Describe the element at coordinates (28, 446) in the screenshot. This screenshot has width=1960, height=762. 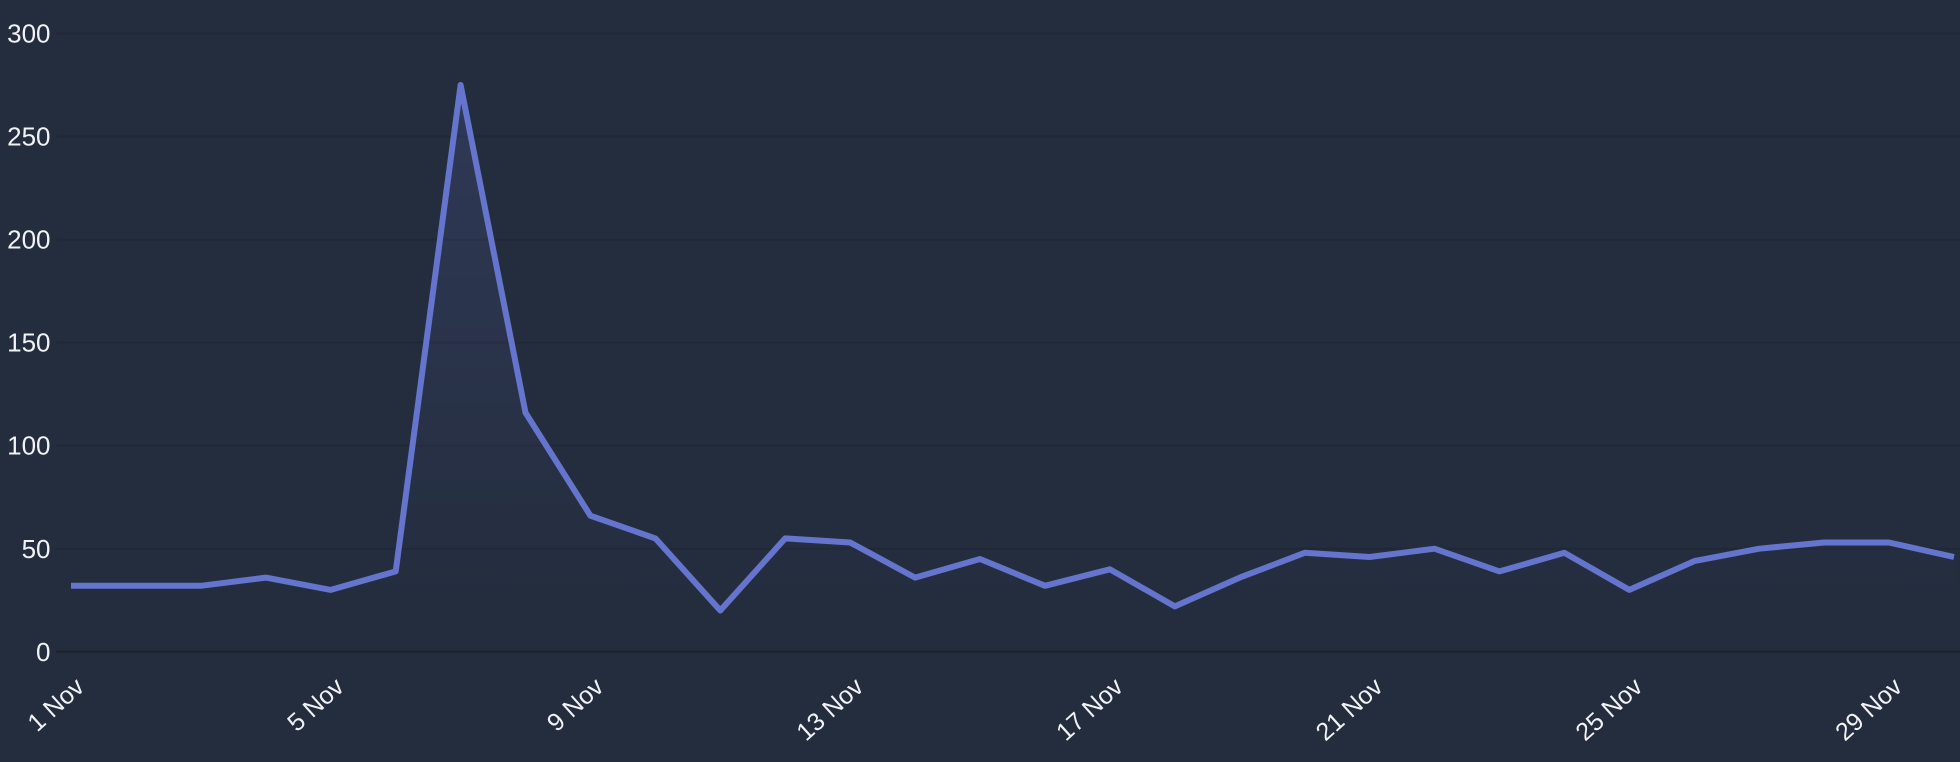
I see `svg-text: 100` at that location.